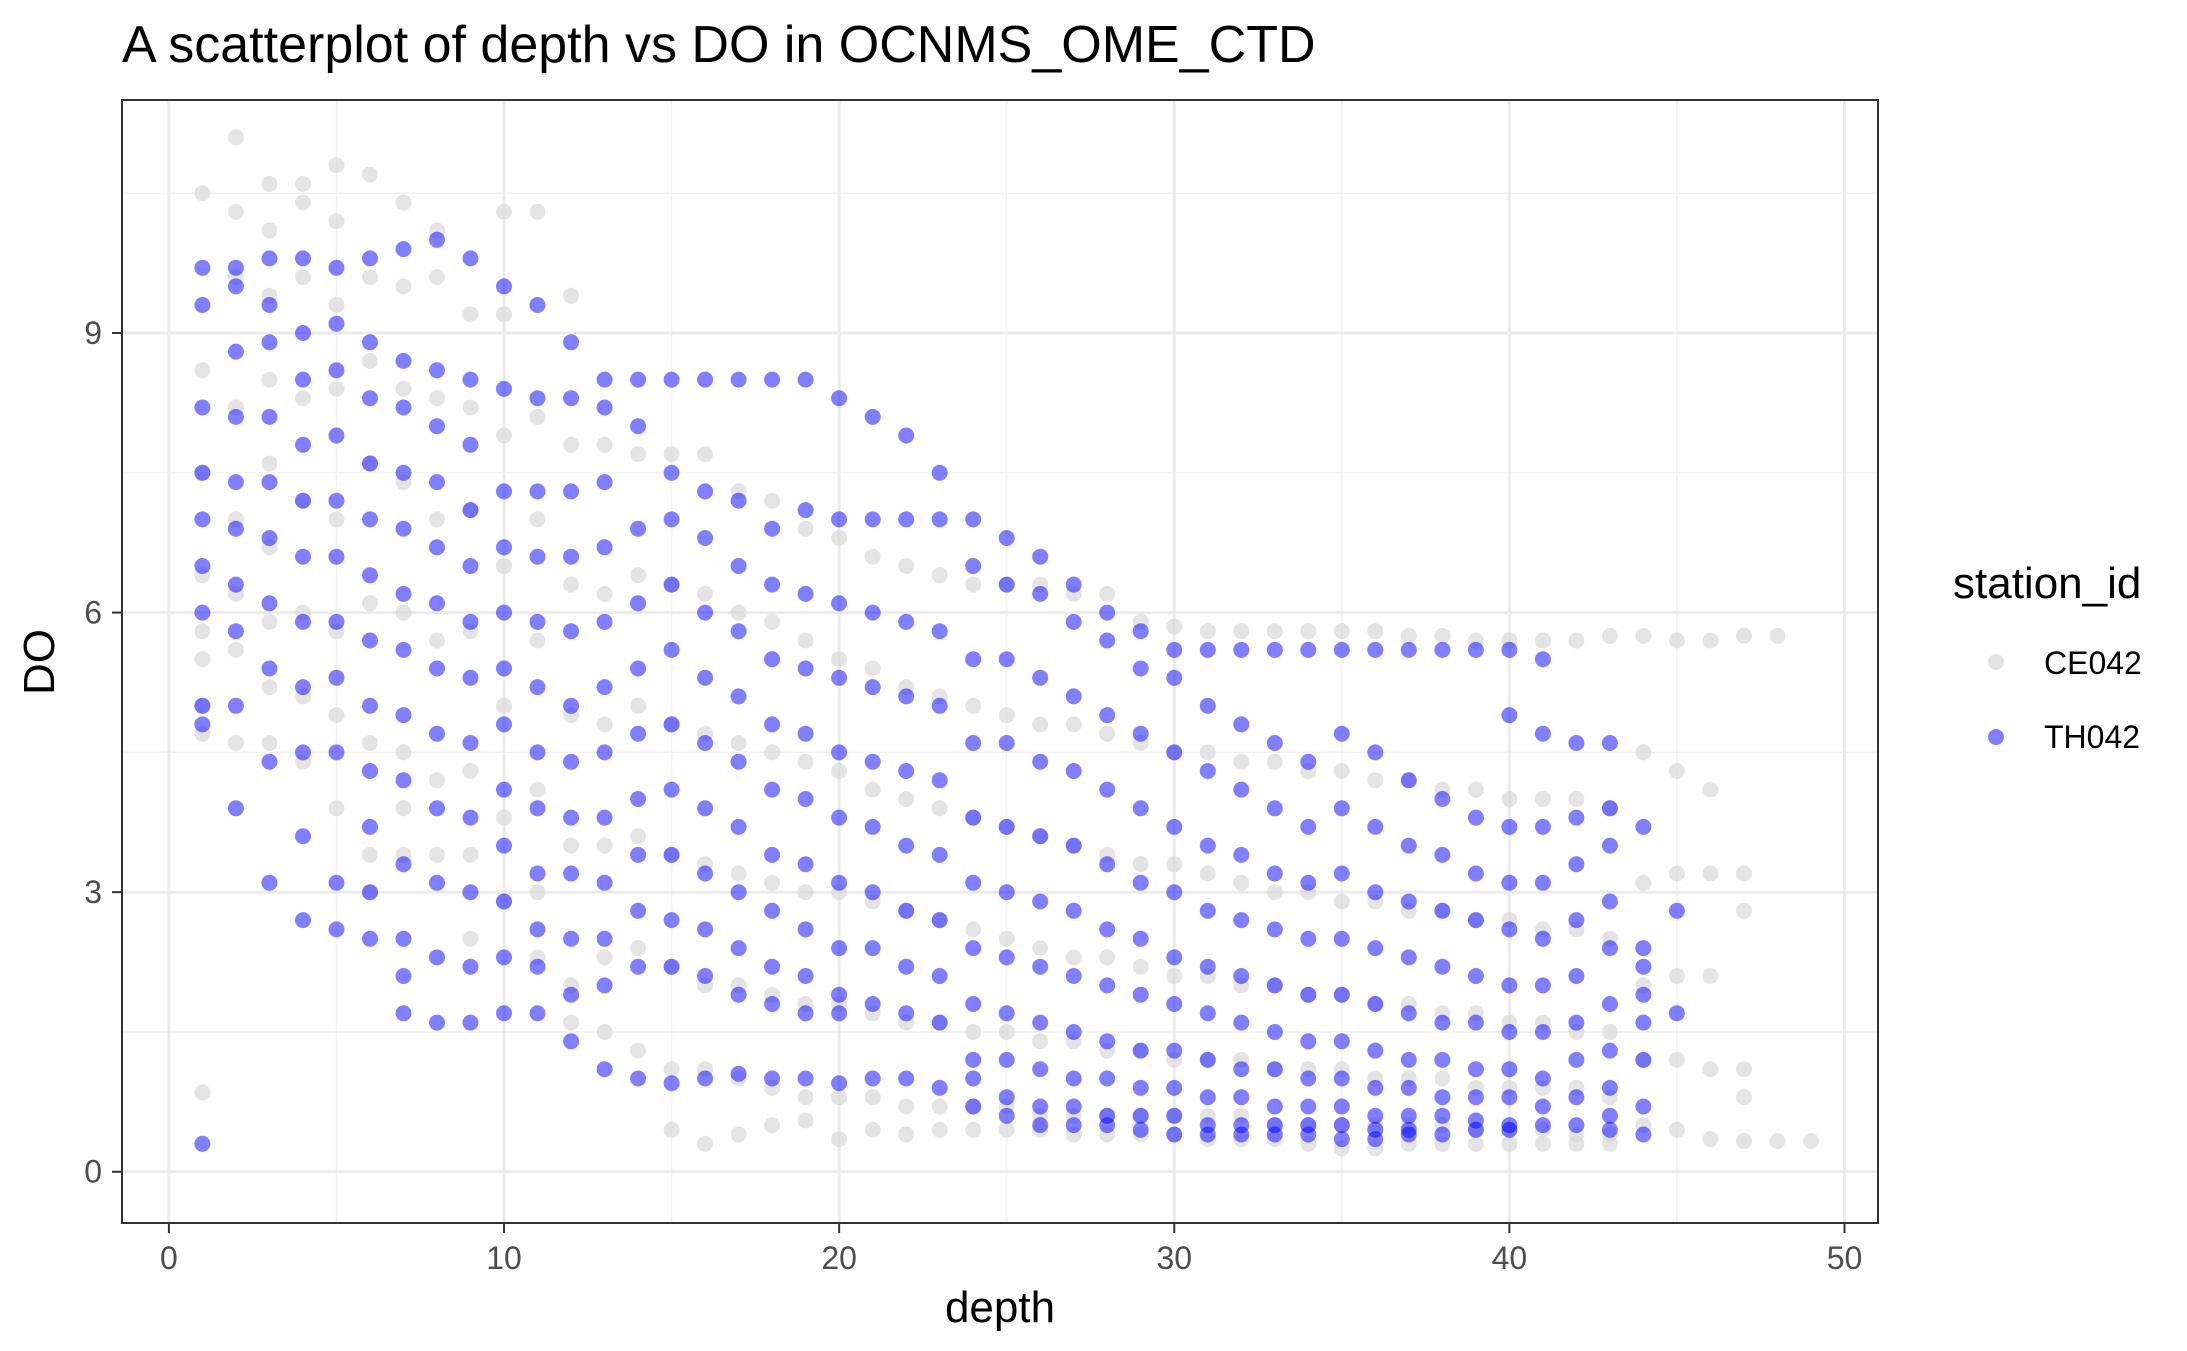 Image resolution: width=2187 pixels, height=1351 pixels. Describe the element at coordinates (2047, 657) in the screenshot. I see `legend: station_id CE042 TH042` at that location.